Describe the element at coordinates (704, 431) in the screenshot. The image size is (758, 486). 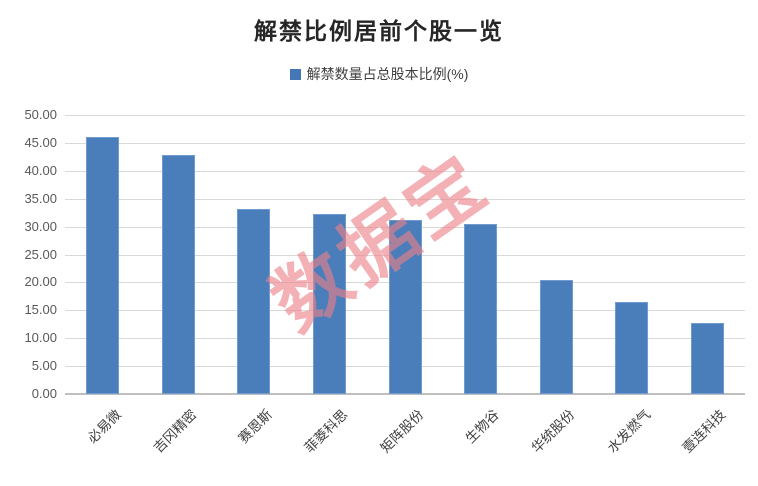
I see `x-tick-label: 壹连科技` at that location.